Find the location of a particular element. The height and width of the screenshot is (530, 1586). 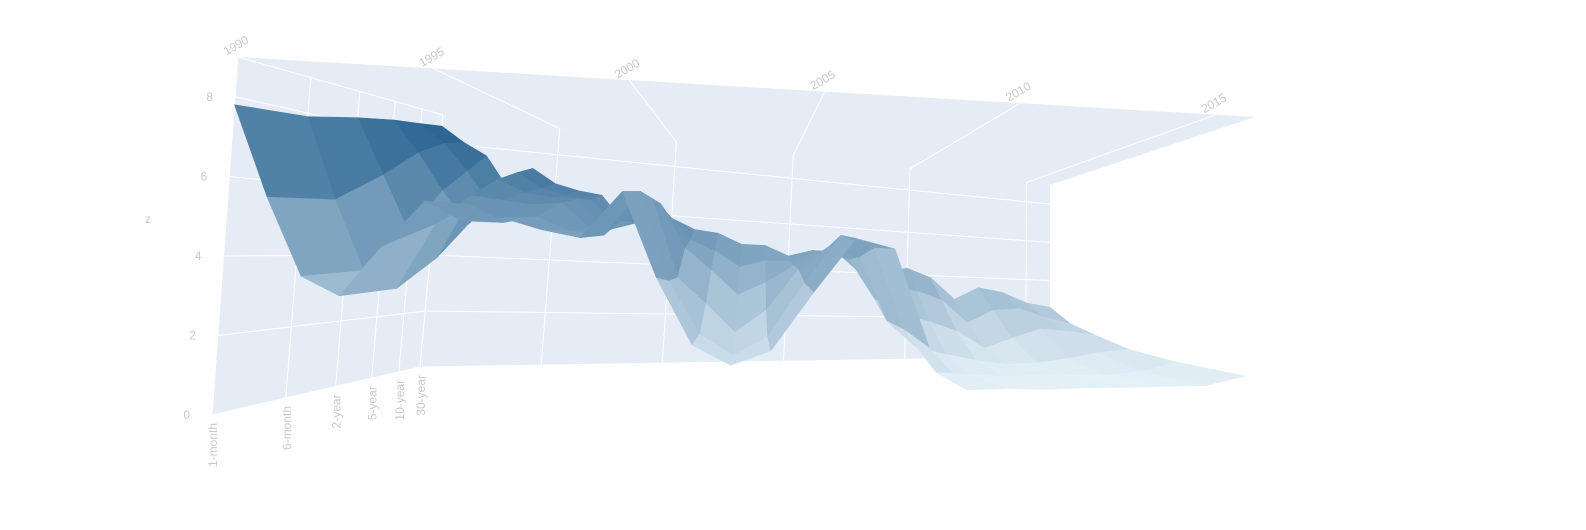

z-tick-label: 8 is located at coordinates (209, 97).